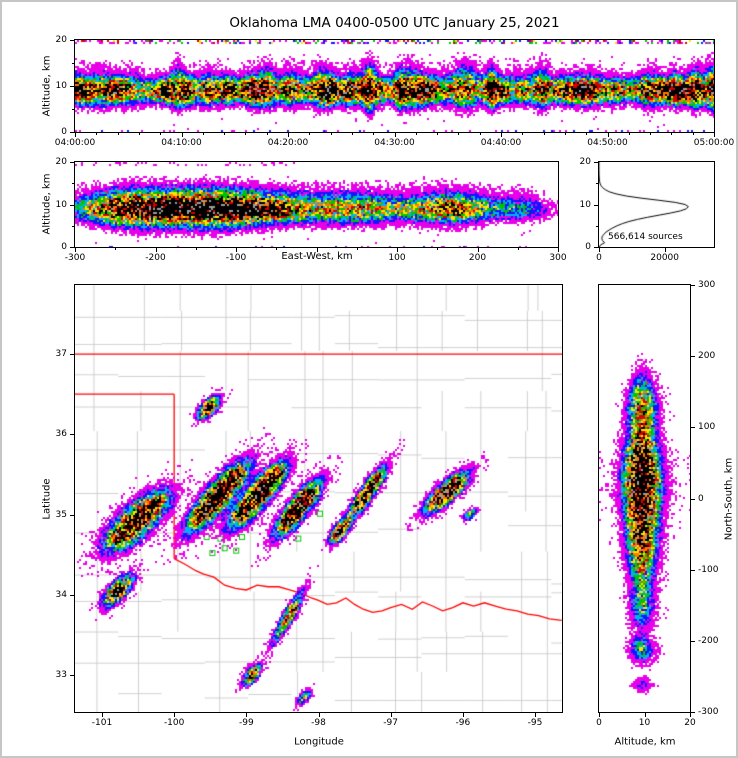 The image size is (738, 758). I want to click on tick-label: 200, so click(707, 356).